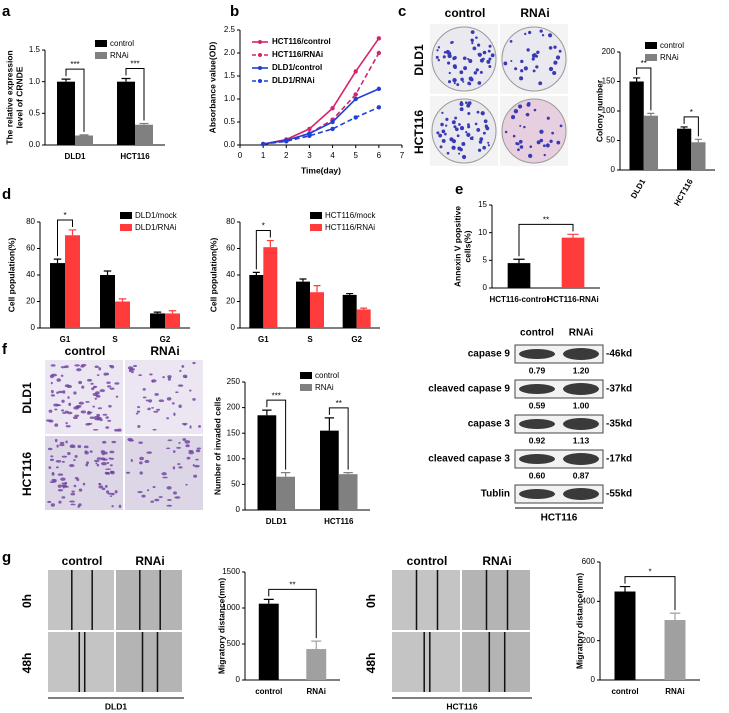  What do you see at coordinates (9, 97) in the screenshot?
I see `y-axis-label: The relative expression` at bounding box center [9, 97].